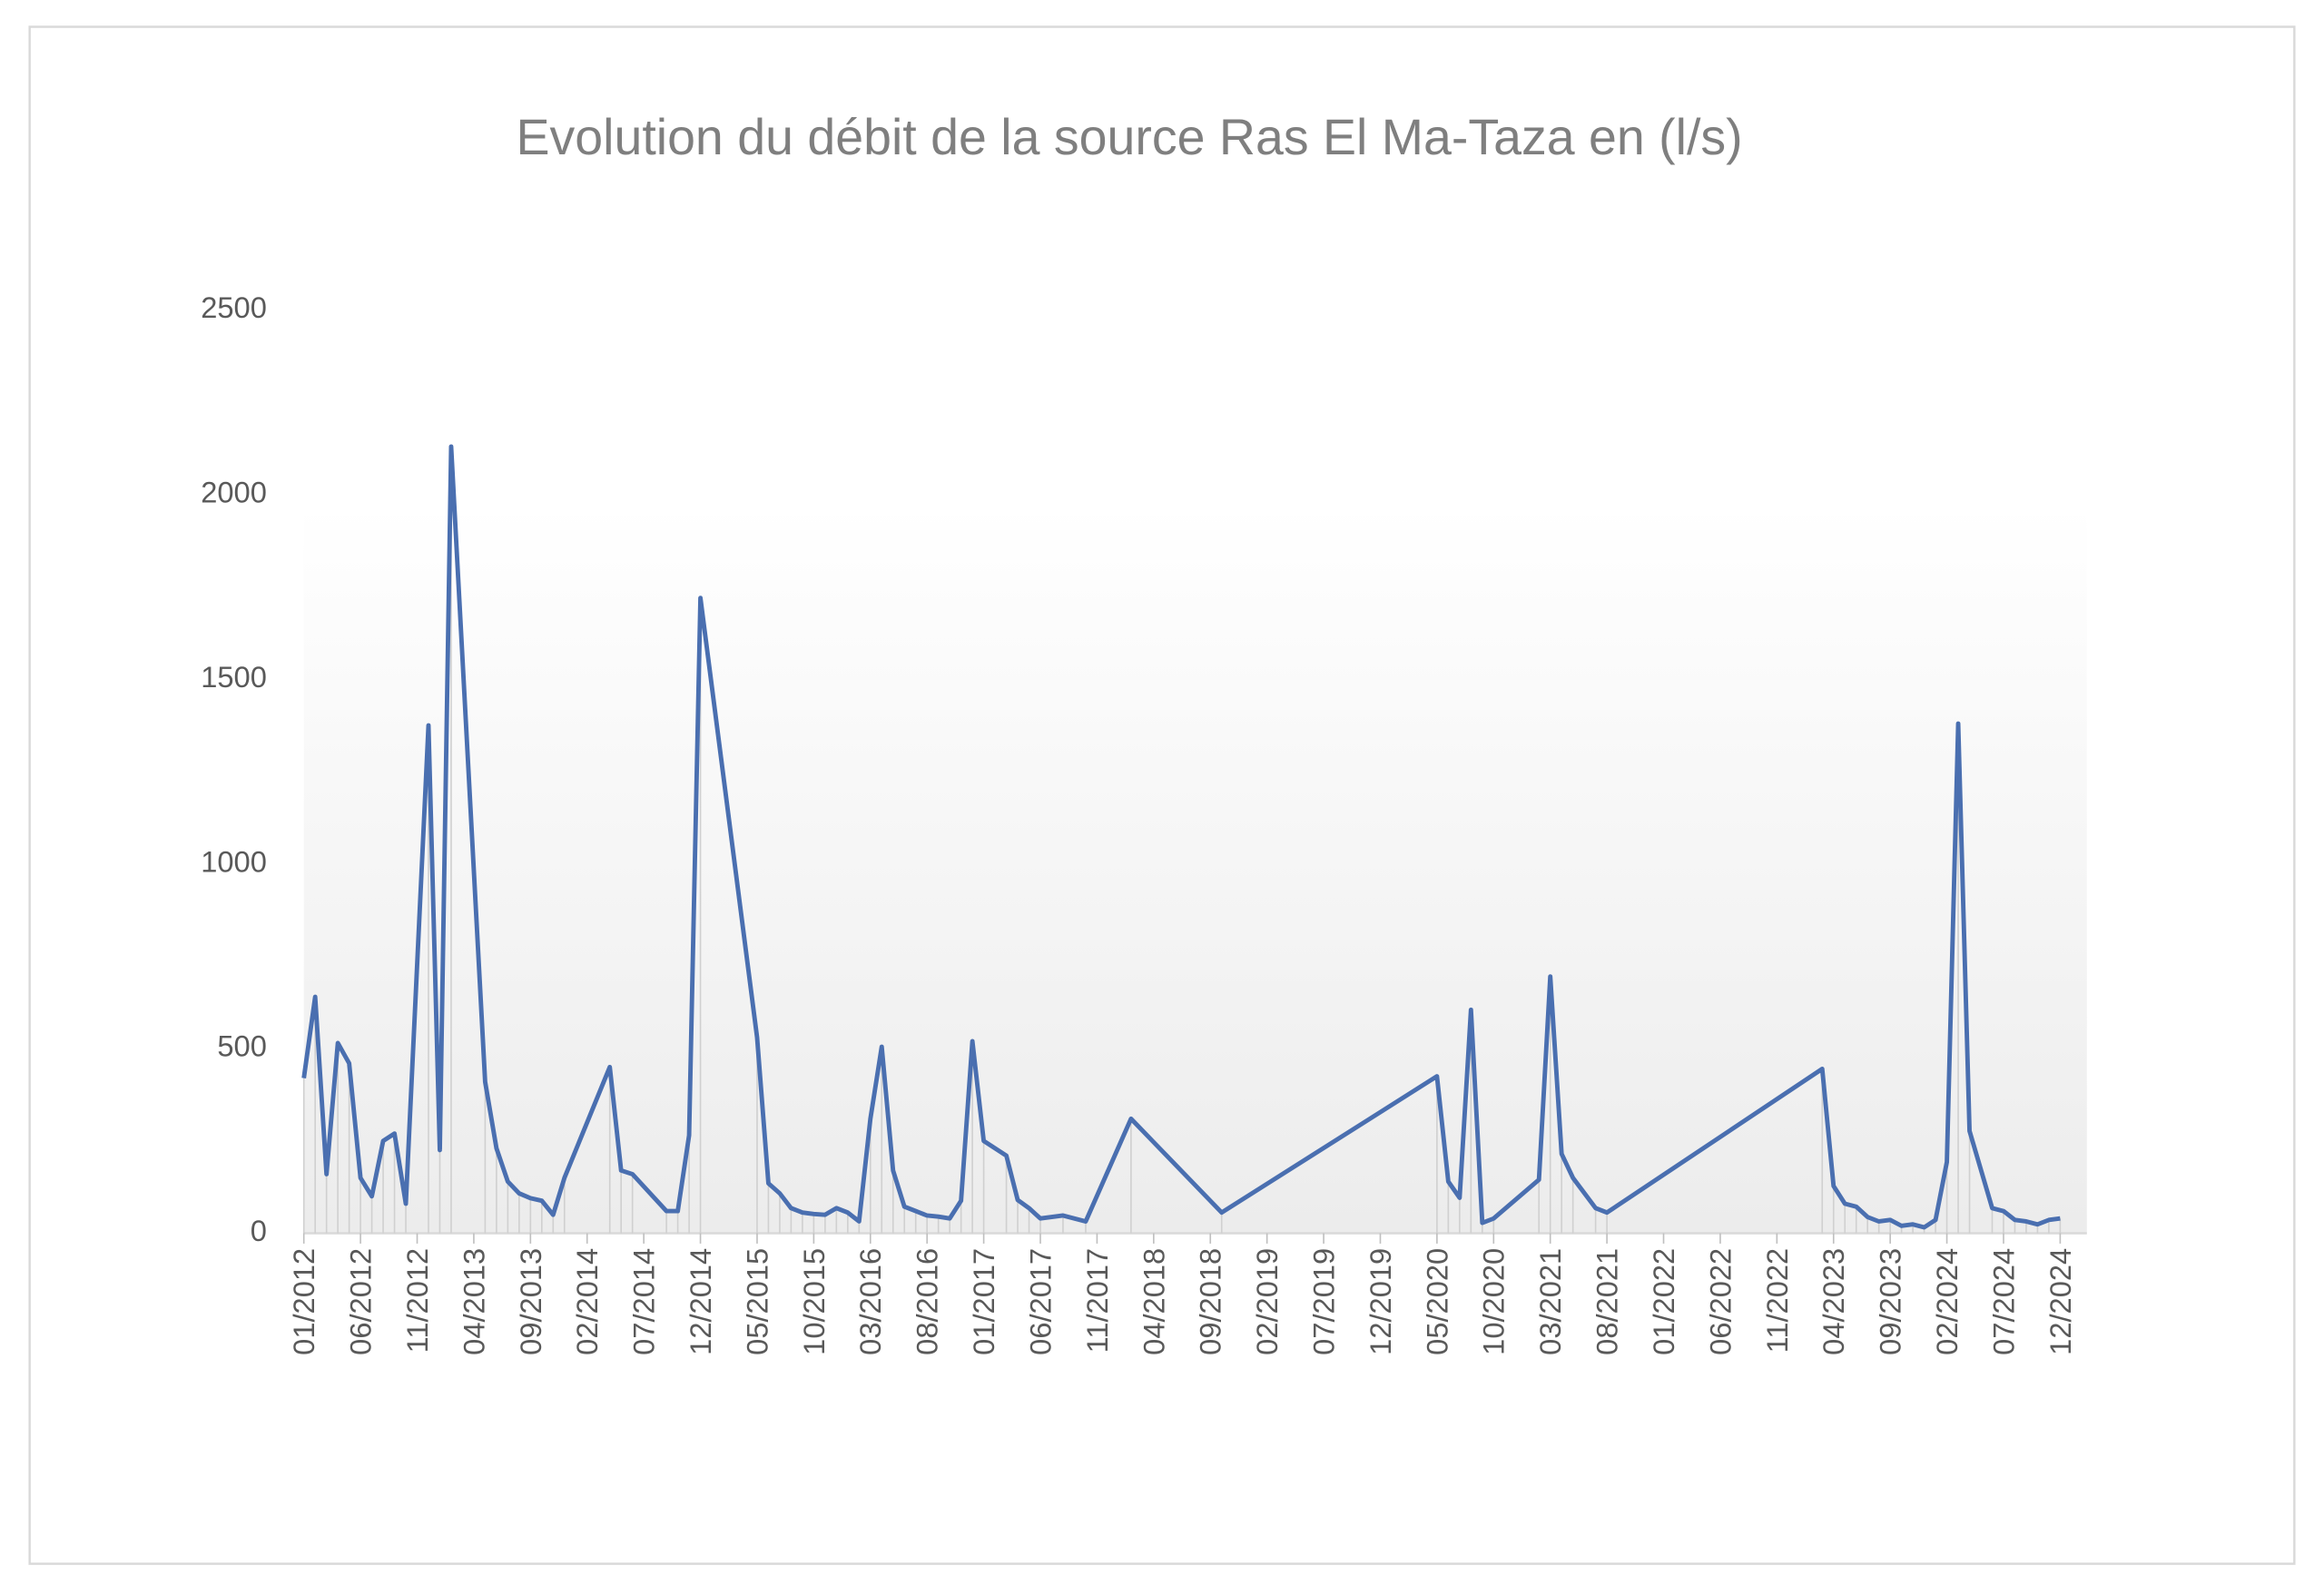 Image resolution: width=2324 pixels, height=1595 pixels. Describe the element at coordinates (1380, 1301) in the screenshot. I see `x-tick-label: 12/2019` at that location.